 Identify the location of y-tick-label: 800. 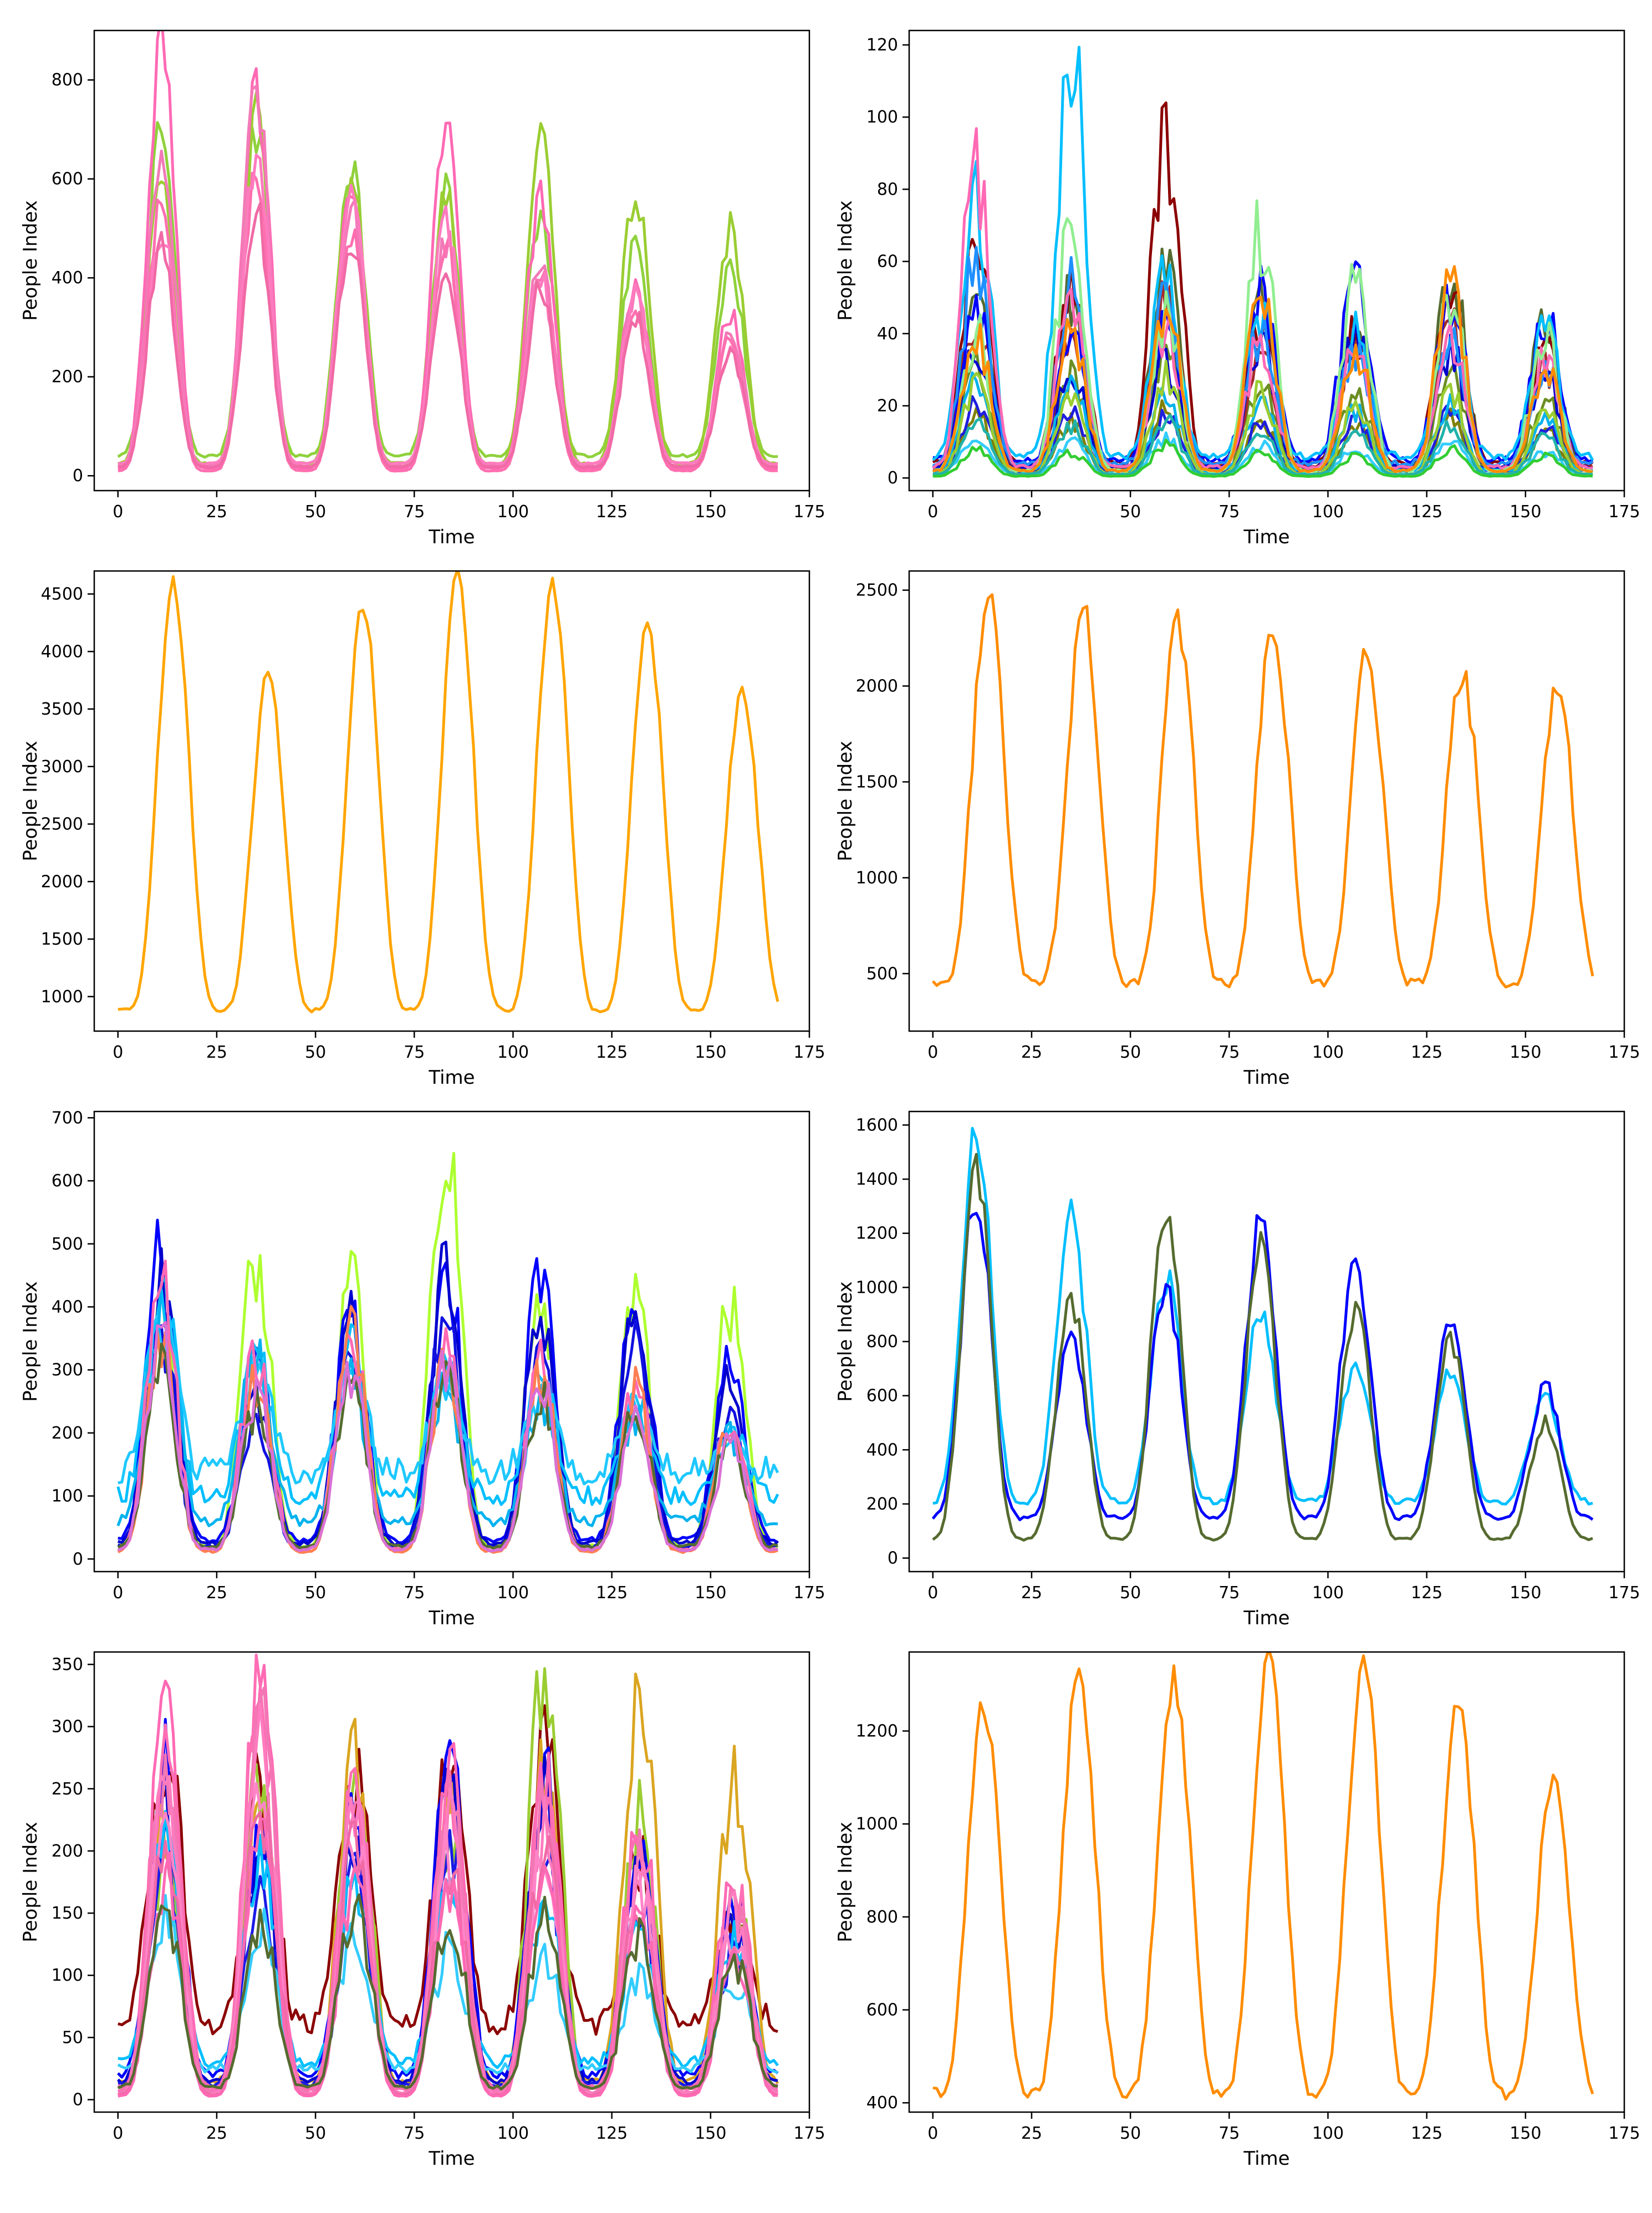
(67, 80).